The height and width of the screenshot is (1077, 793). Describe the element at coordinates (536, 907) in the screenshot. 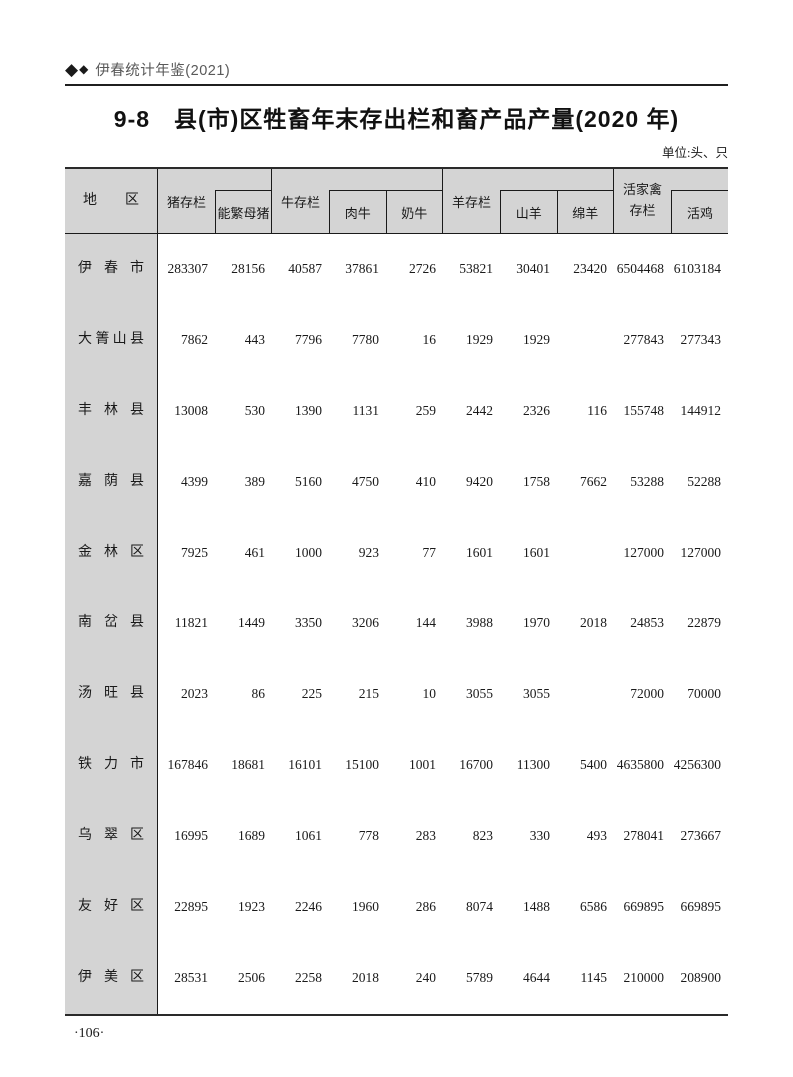

I see `value-cell: 1488` at that location.